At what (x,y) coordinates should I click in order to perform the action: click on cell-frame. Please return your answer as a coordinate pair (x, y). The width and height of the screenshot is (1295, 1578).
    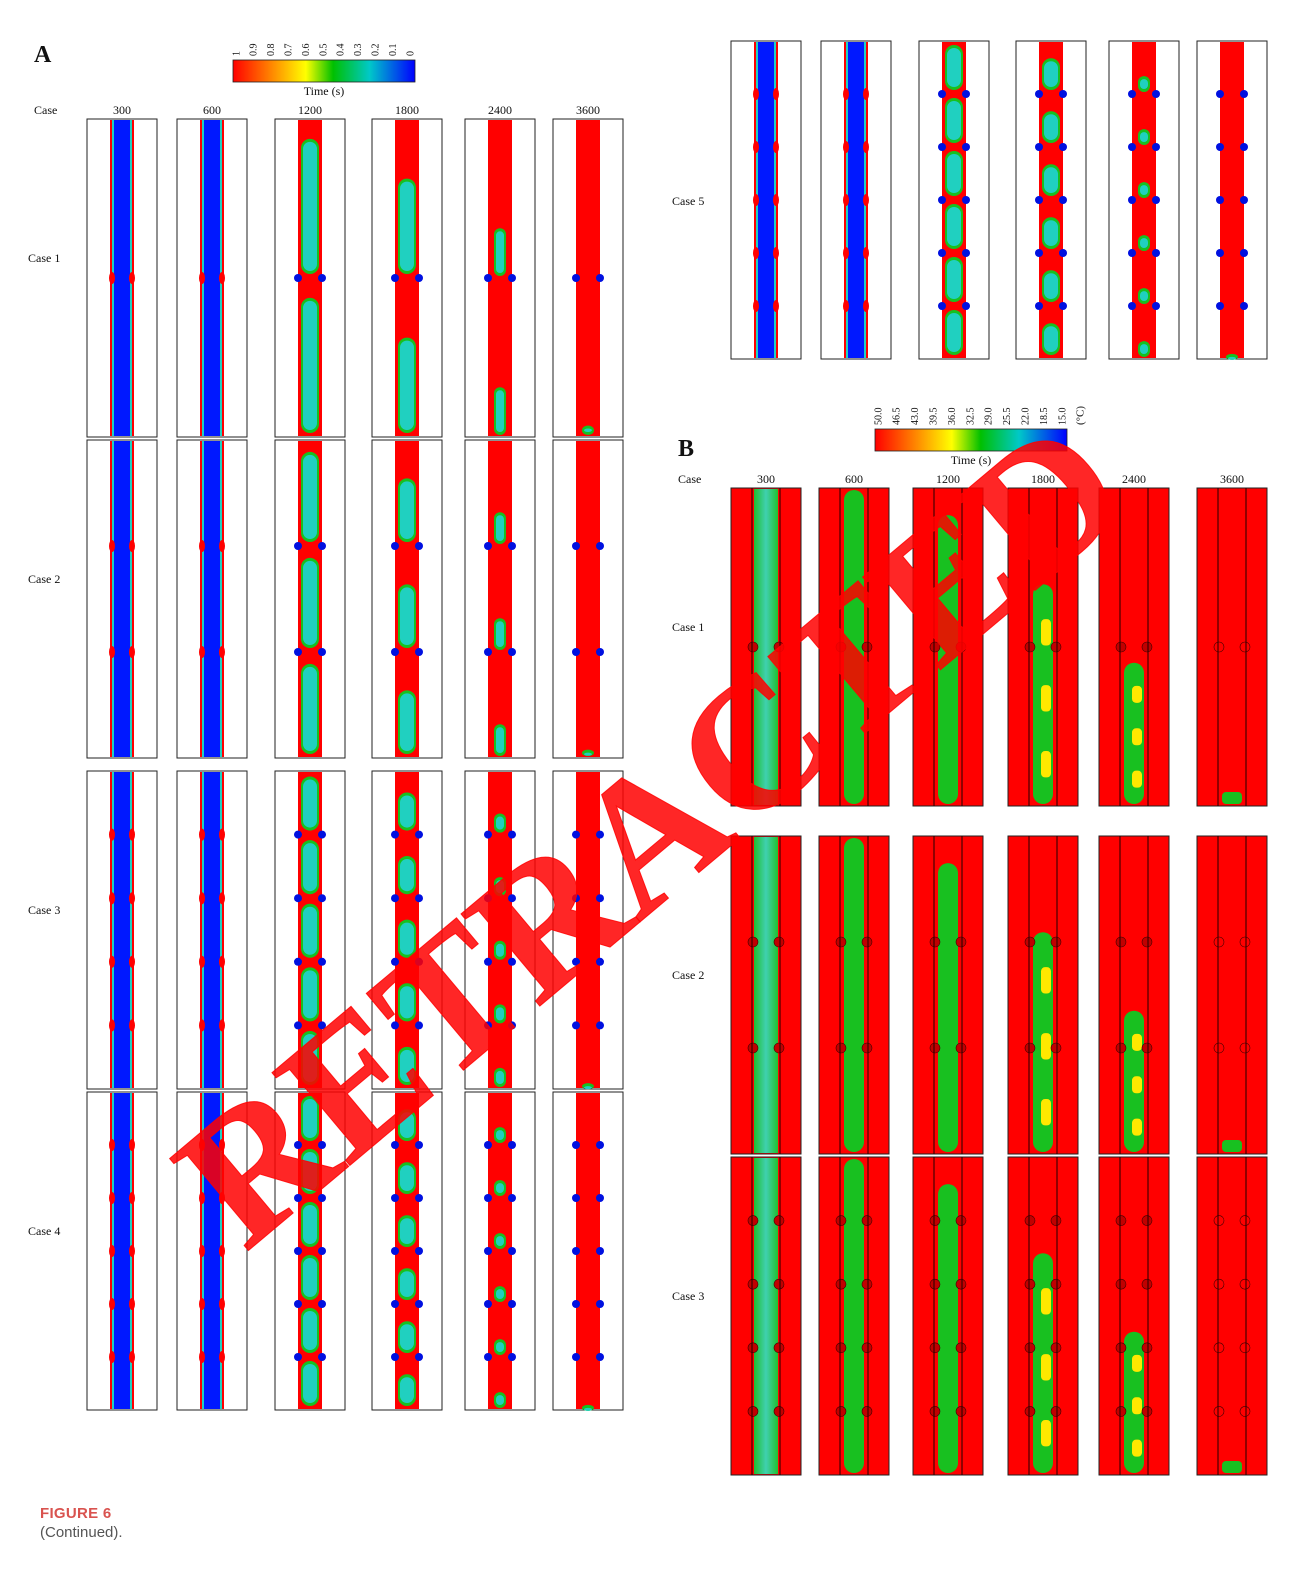
    Looking at the image, I should click on (1232, 1316).